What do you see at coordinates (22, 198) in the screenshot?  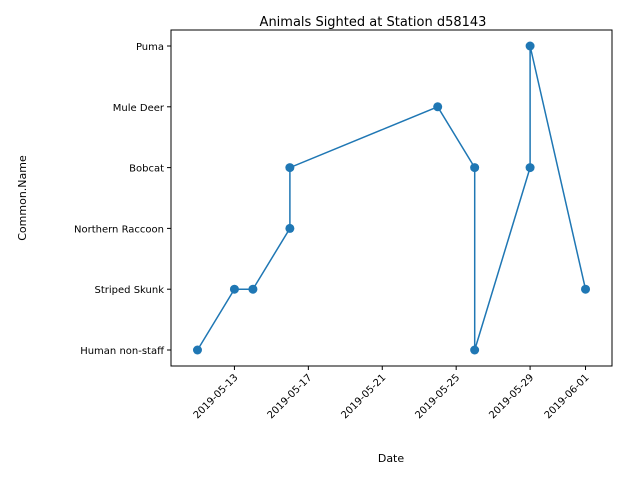 I see `y-axis-label: Common.Name` at bounding box center [22, 198].